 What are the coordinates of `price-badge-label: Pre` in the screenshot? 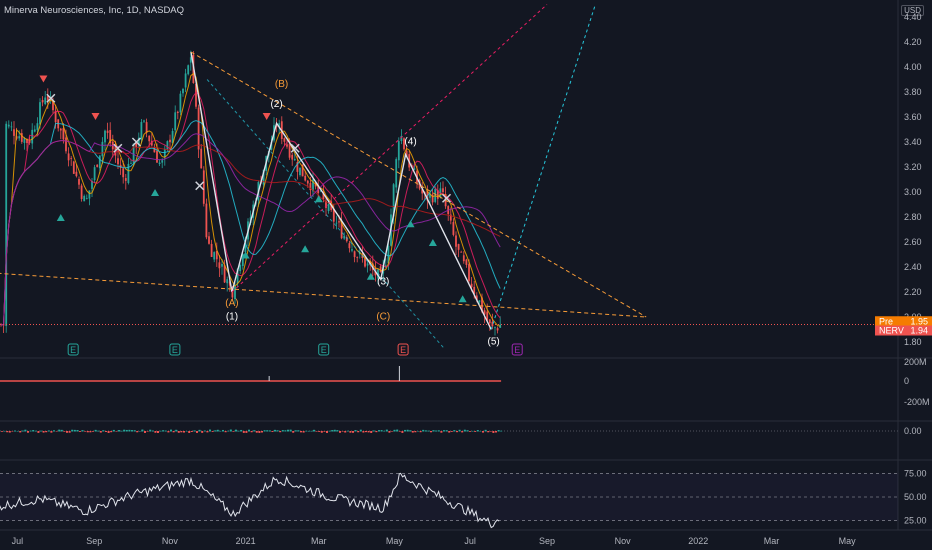 It's located at (886, 321).